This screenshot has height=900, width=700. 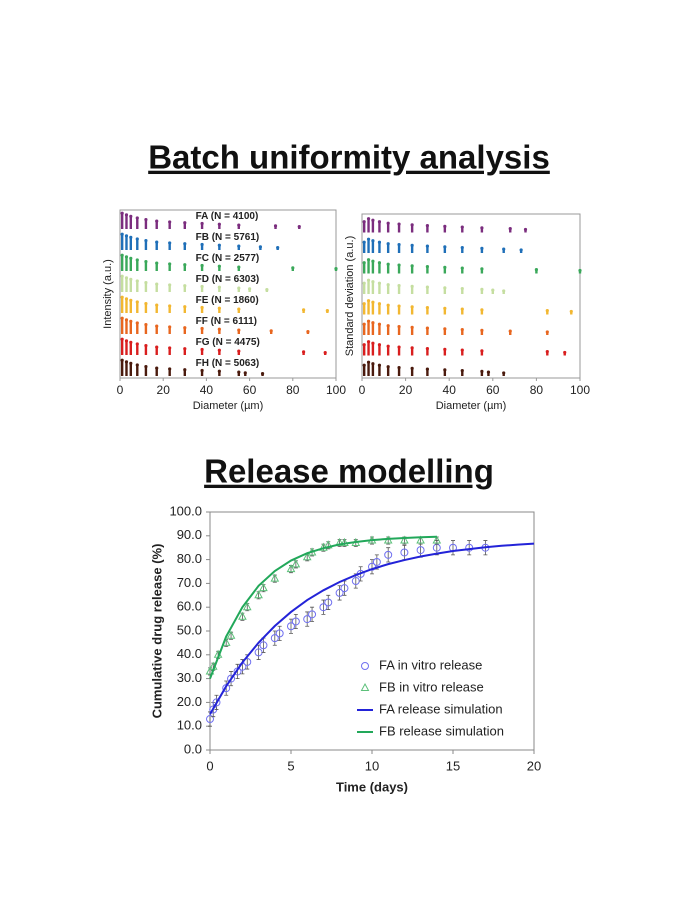 What do you see at coordinates (580, 390) in the screenshot?
I see `x-tick-label: 100` at bounding box center [580, 390].